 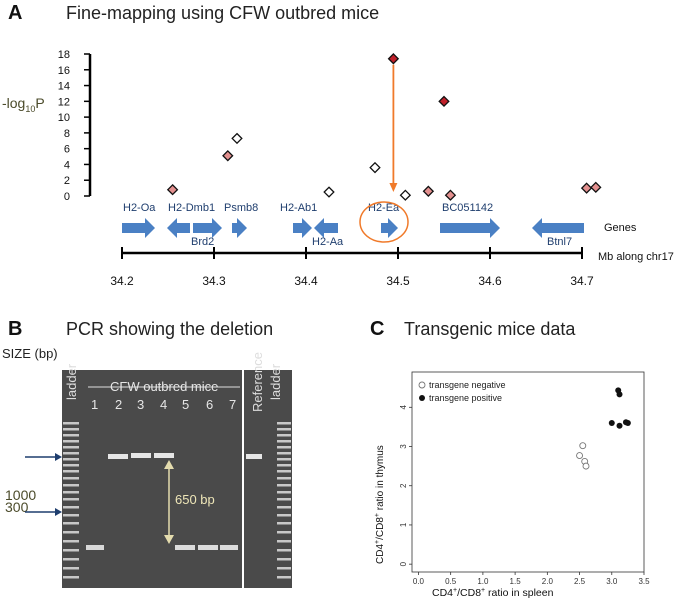 What do you see at coordinates (403, 407) in the screenshot?
I see `c-y-tick-label: 4` at bounding box center [403, 407].